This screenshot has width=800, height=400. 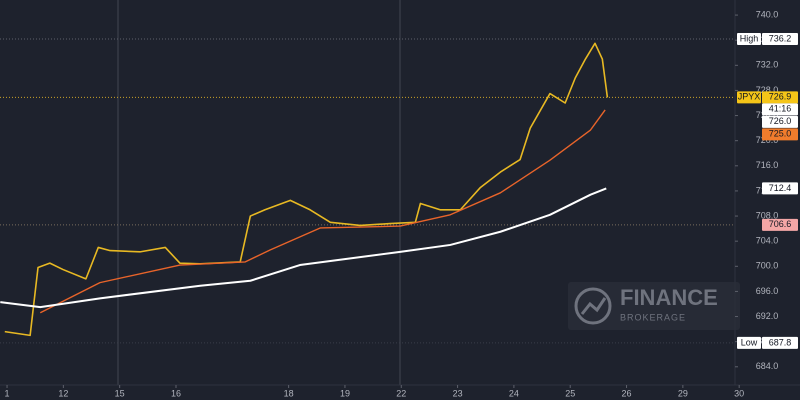 What do you see at coordinates (7, 393) in the screenshot?
I see `x-tick-label: 1` at bounding box center [7, 393].